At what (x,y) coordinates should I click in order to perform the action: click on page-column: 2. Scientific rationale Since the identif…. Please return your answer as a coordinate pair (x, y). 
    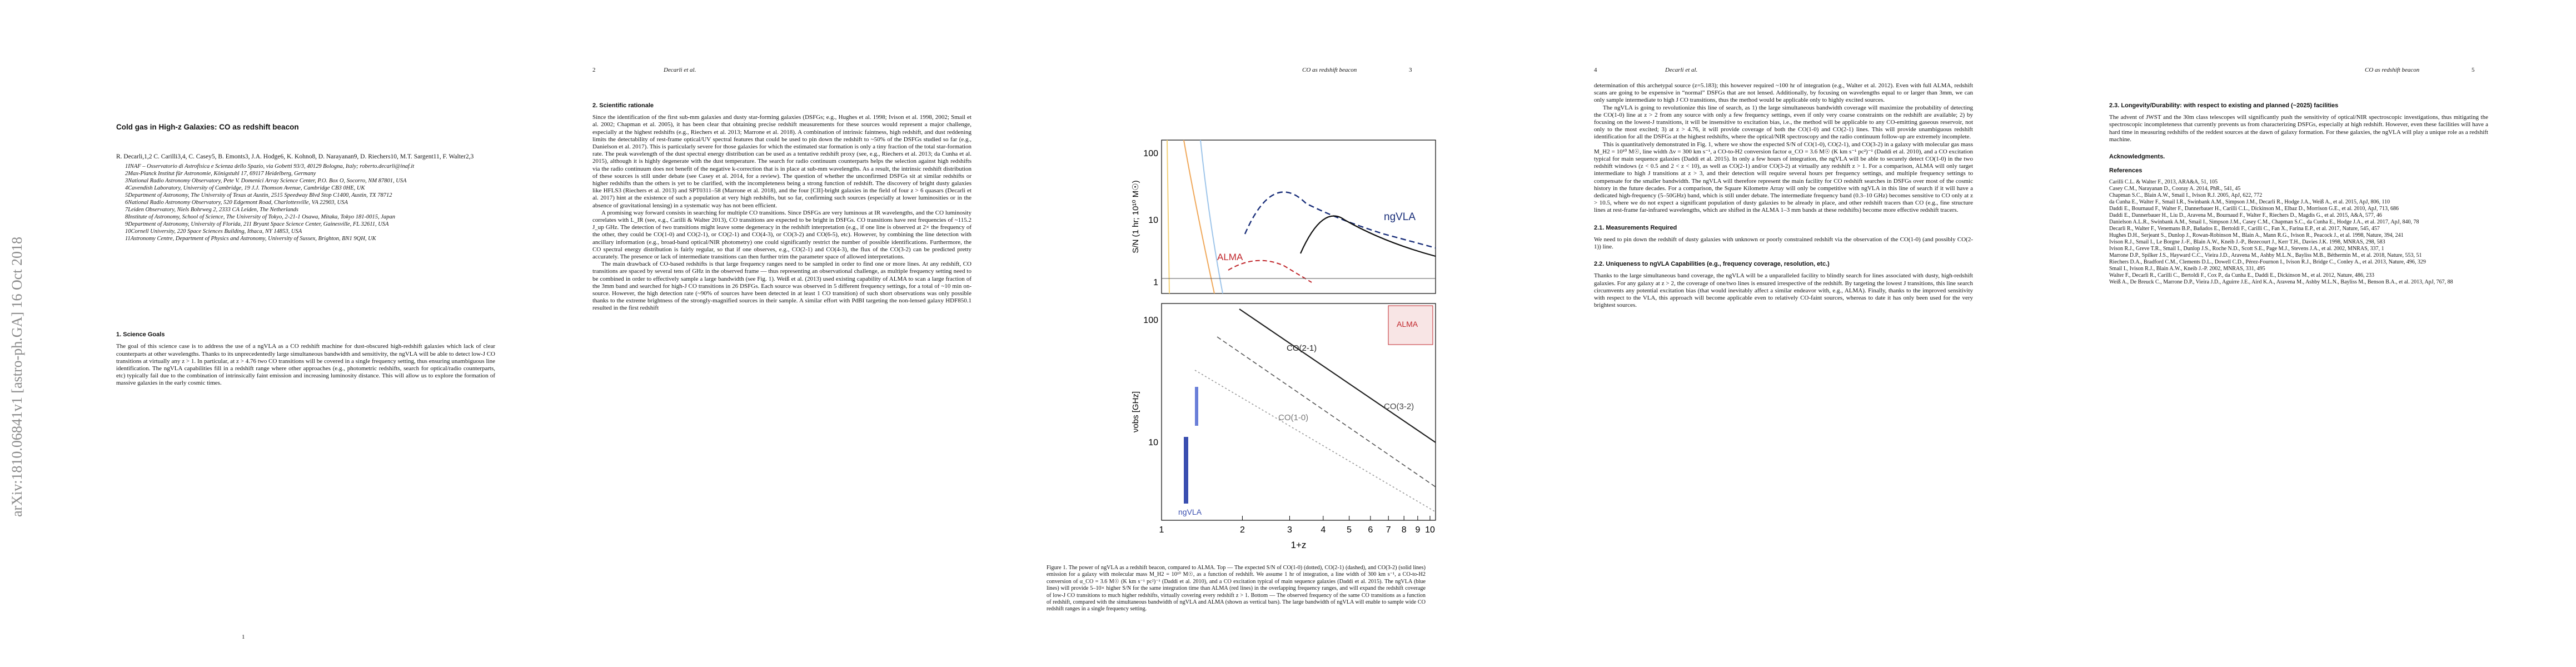
    Looking at the image, I should click on (781, 202).